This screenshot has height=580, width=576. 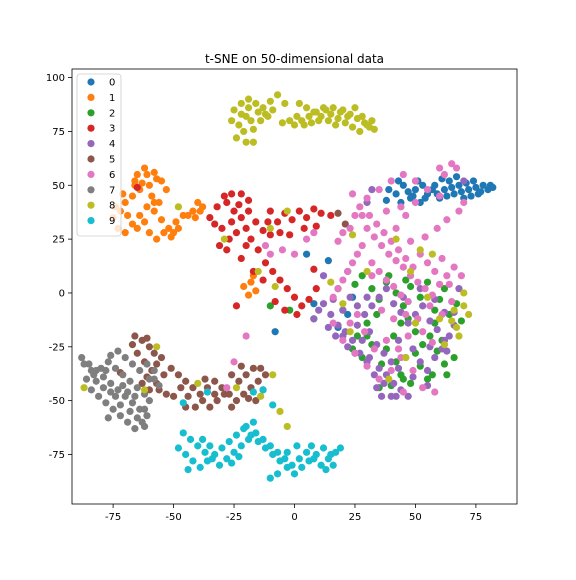 What do you see at coordinates (112, 160) in the screenshot?
I see `legend-label-5: 5` at bounding box center [112, 160].